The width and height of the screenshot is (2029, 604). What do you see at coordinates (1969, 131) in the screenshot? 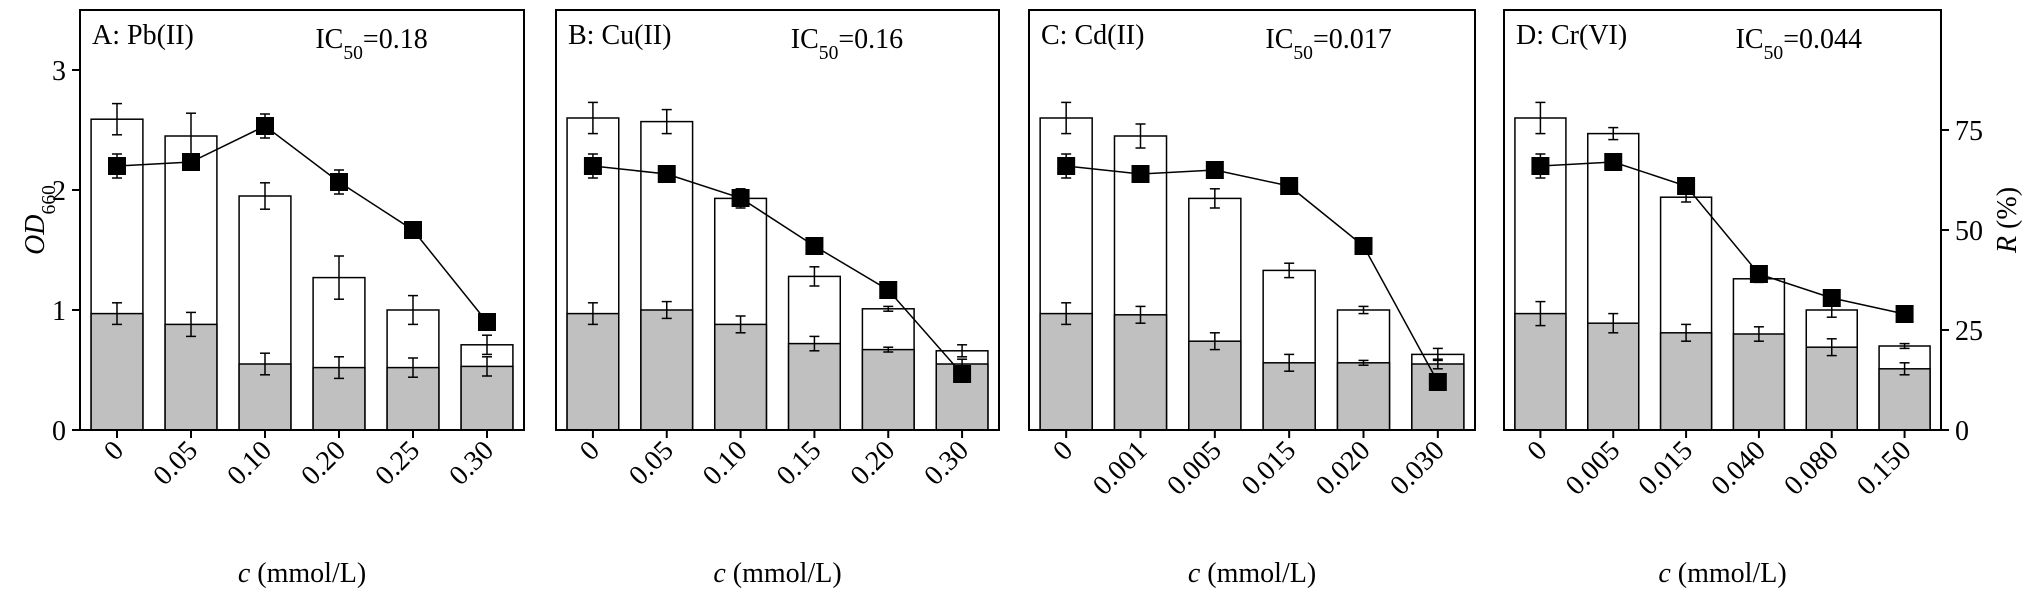
I see `y2-tick-label: 75` at bounding box center [1969, 131].